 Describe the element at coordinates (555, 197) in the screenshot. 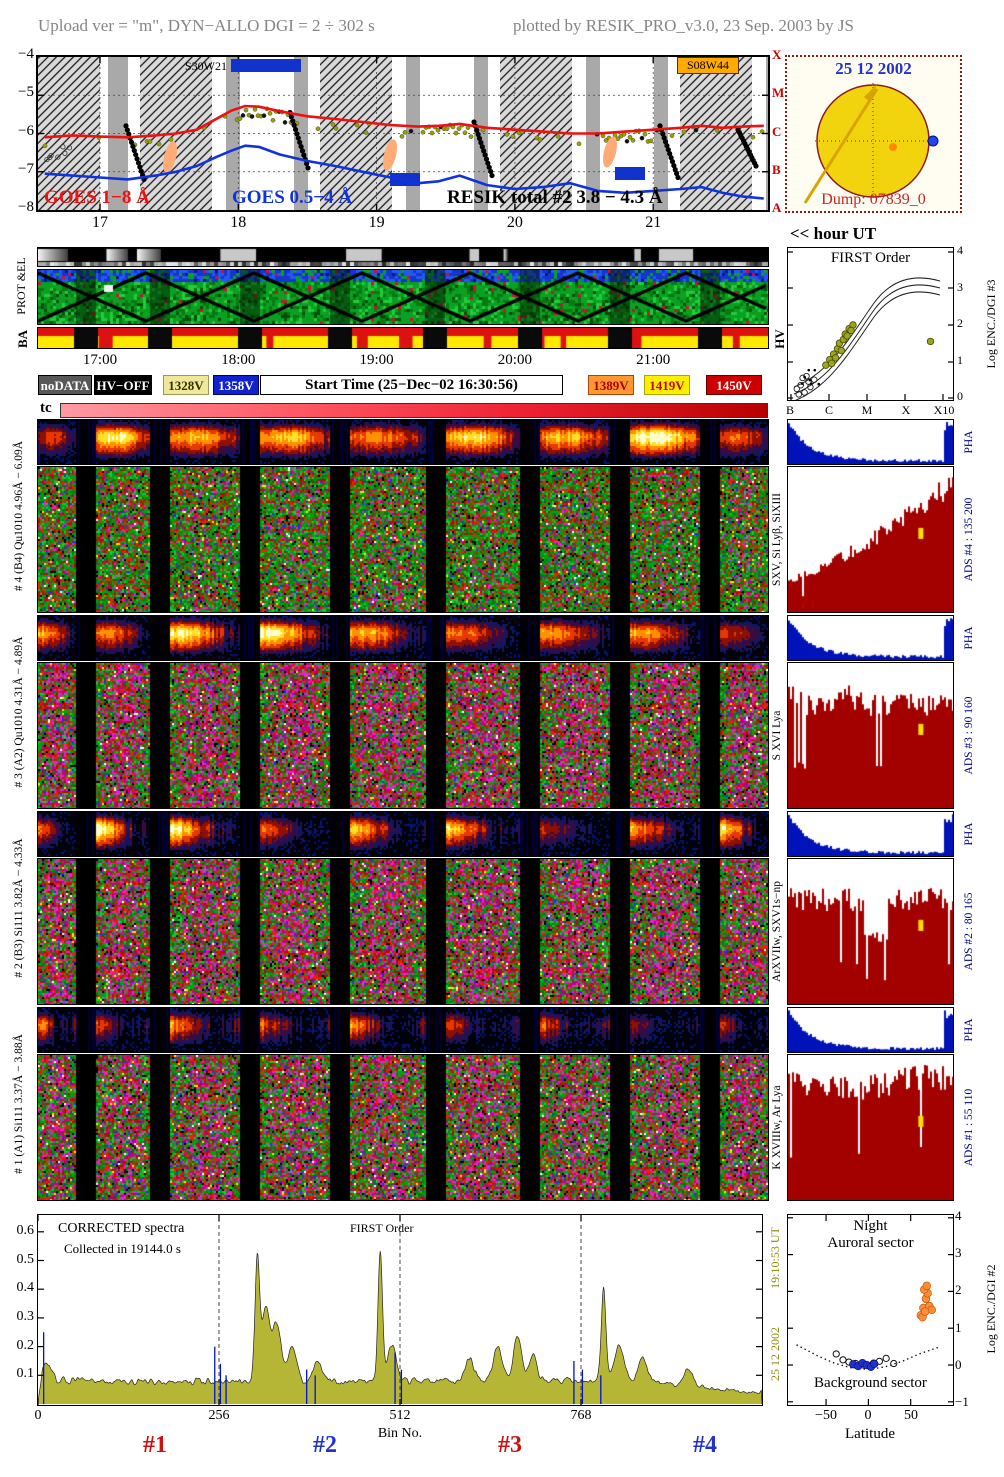

I see `resik-total-label: RESIK total #2 3.8 − 4.3 Å` at that location.